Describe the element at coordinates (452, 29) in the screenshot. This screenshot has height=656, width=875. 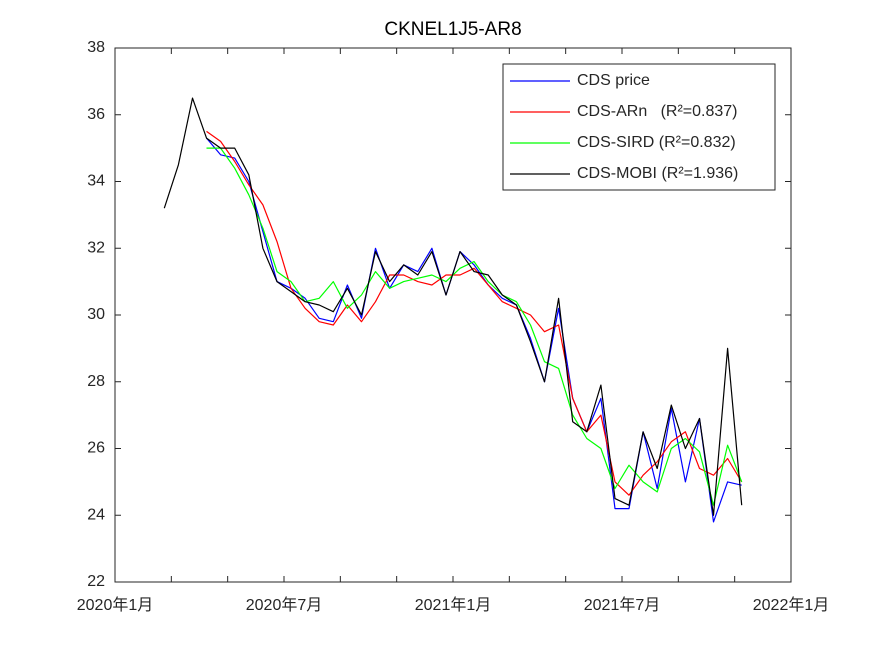
I see `chart-title: CKNEL1J5-AR8` at that location.